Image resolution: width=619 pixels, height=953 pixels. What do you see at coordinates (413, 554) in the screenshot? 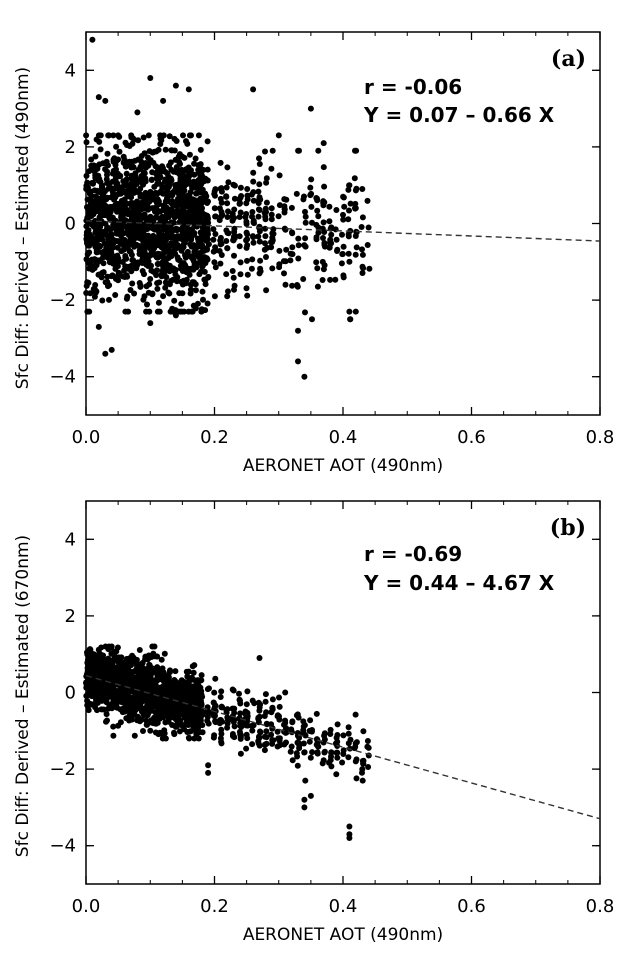
I see `correlation-text: r = -0.69` at bounding box center [413, 554].